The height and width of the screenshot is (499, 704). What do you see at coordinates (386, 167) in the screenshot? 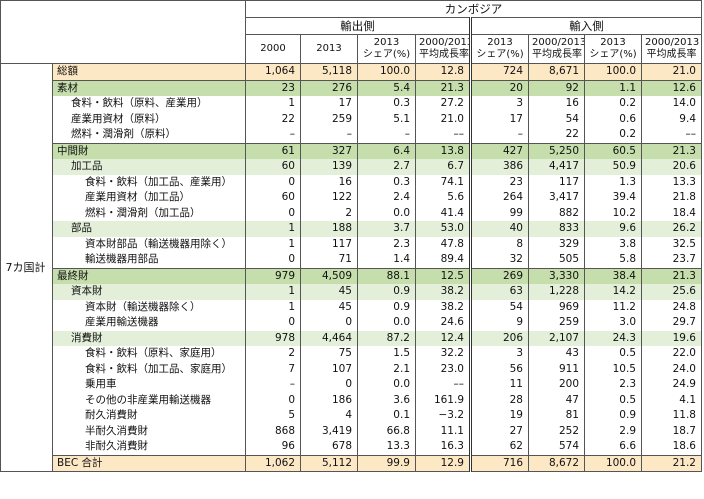
I see `cell-value: 2.7` at bounding box center [386, 167].